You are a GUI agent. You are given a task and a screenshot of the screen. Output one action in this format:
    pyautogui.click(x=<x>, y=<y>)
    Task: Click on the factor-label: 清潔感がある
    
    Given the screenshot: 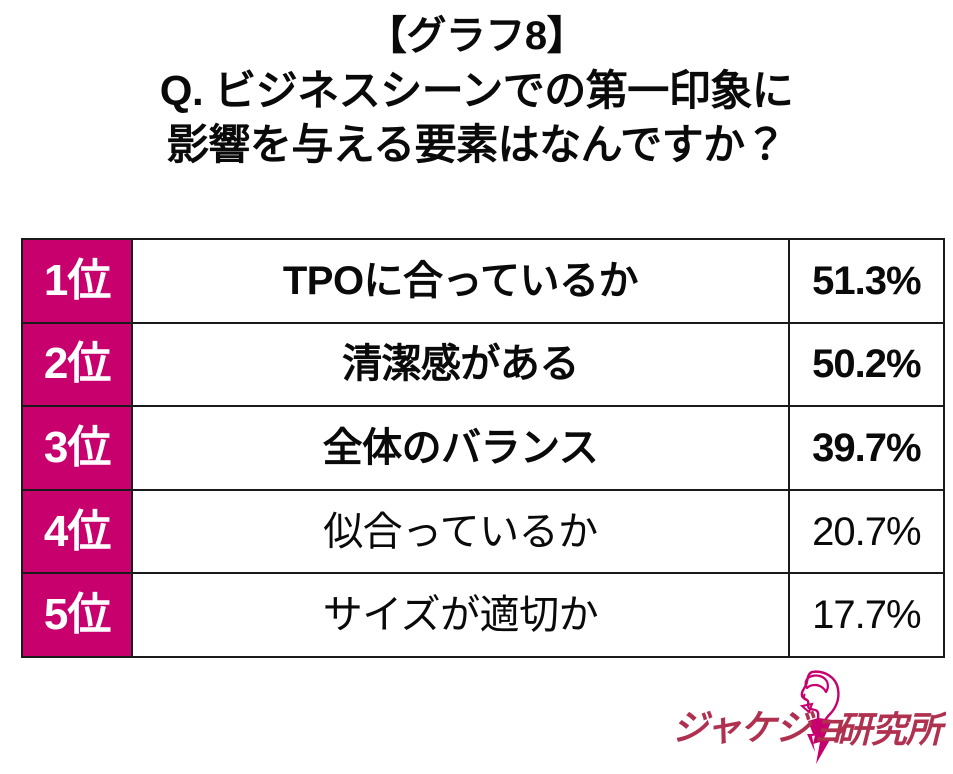 What is the action you would take?
    pyautogui.click(x=460, y=364)
    